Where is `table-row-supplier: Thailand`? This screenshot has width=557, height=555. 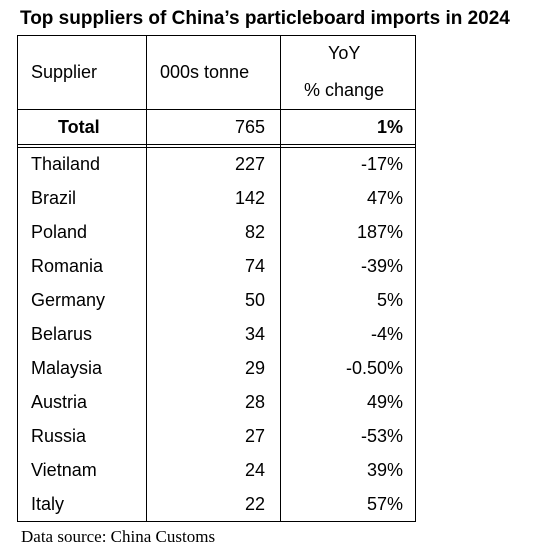 table-row-supplier: Thailand is located at coordinates (66, 164).